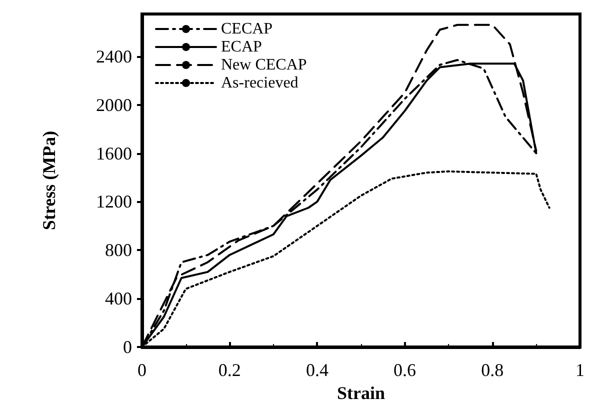 The height and width of the screenshot is (416, 590). Describe the element at coordinates (247, 29) in the screenshot. I see `legend-label: CECAP` at that location.